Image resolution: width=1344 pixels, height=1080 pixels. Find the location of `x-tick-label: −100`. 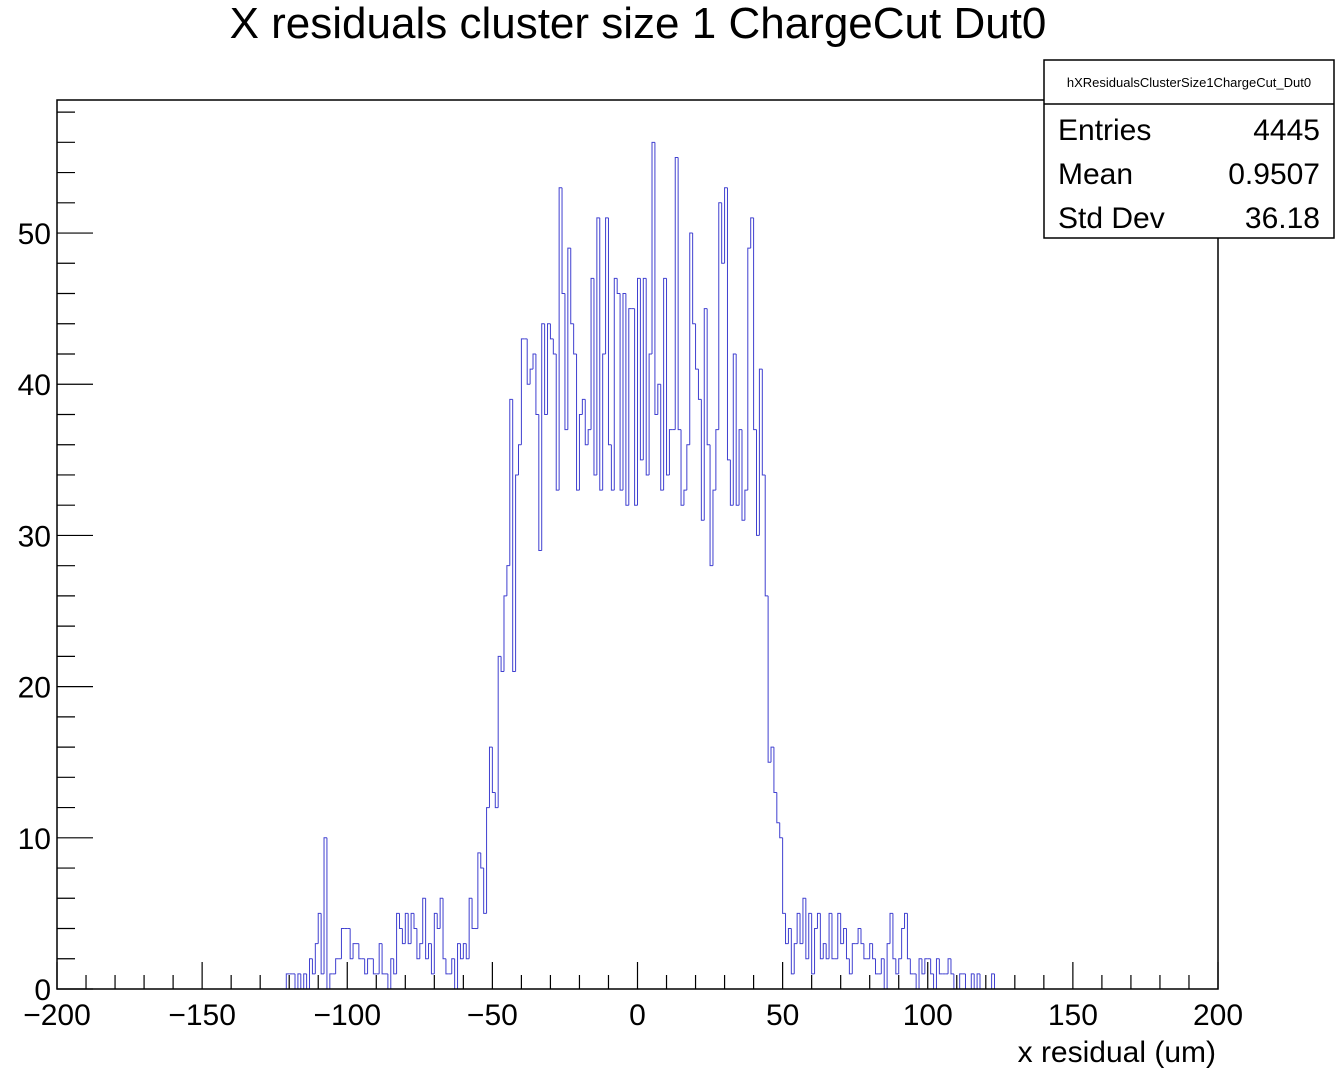

x-tick-label: −100 is located at coordinates (347, 1015).